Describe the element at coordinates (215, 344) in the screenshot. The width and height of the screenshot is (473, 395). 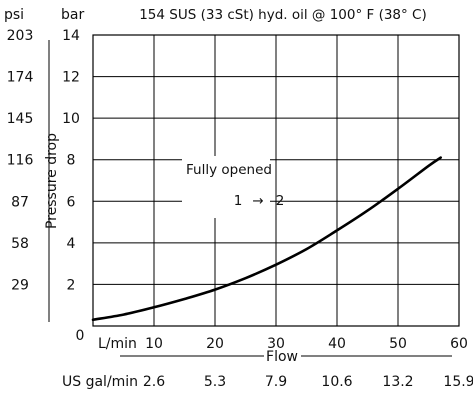
I see `x-tick-label: 20` at that location.